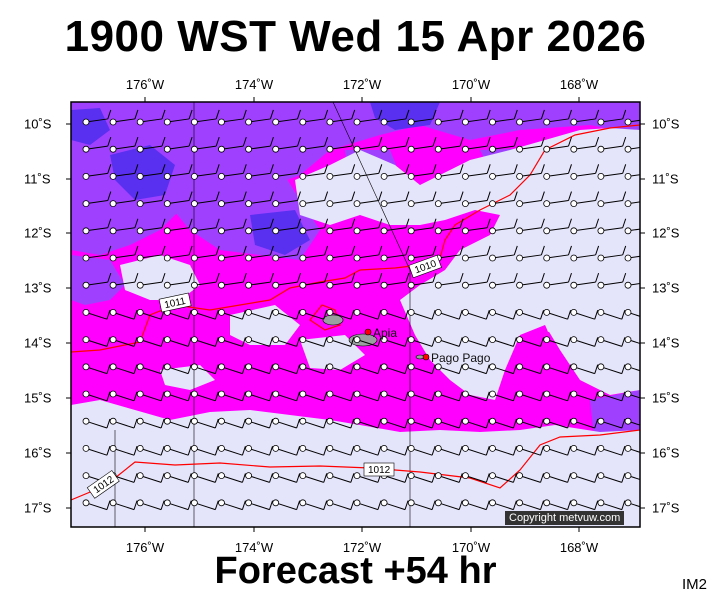 This screenshot has height=600, width=711. Describe the element at coordinates (37, 179) in the screenshot. I see `left-lat-label-11s: 11˚S` at that location.